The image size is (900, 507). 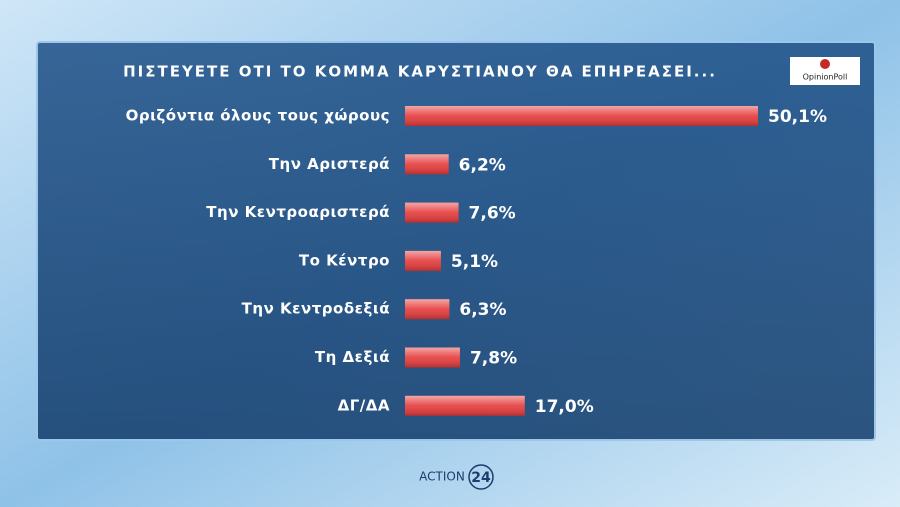 What do you see at coordinates (474, 262) in the screenshot?
I see `value-label: 5,1%` at bounding box center [474, 262].